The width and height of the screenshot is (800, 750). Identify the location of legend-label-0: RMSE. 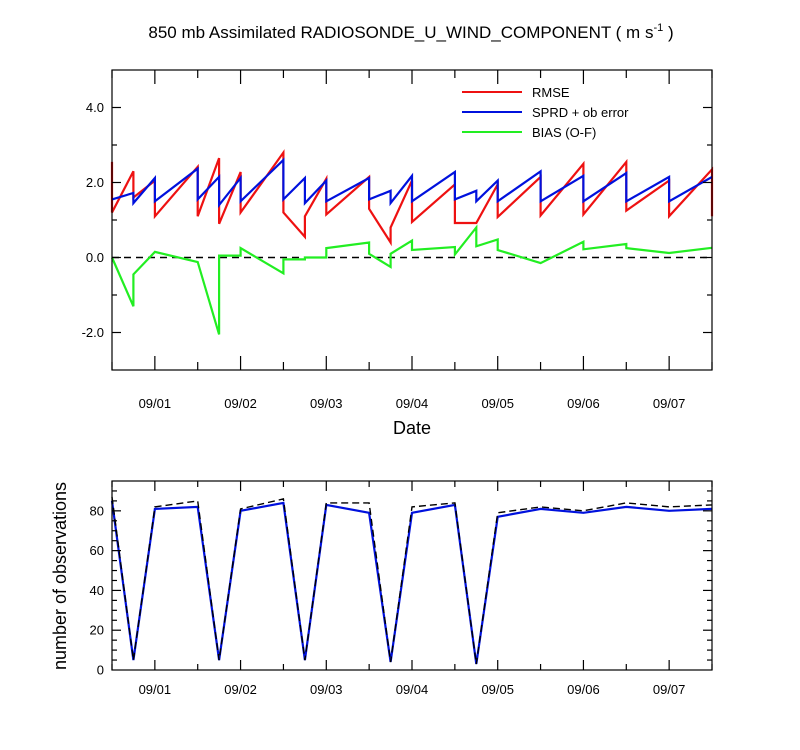
(551, 92).